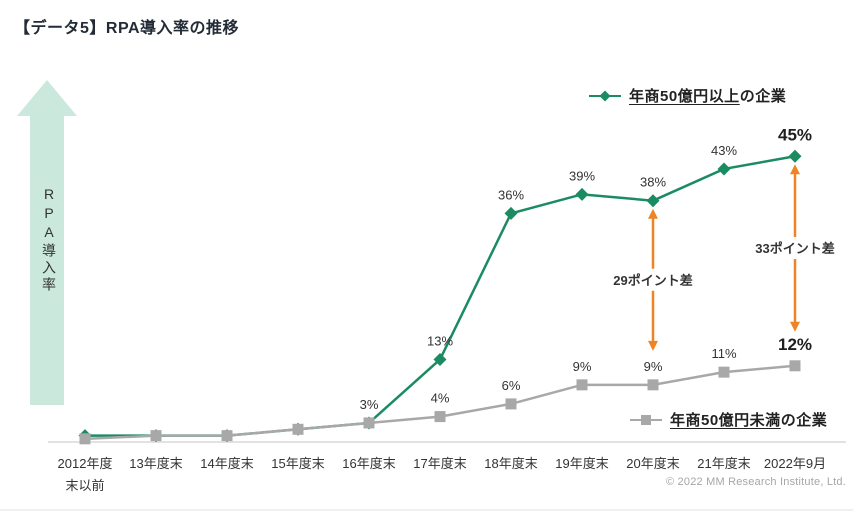 The height and width of the screenshot is (511, 853). What do you see at coordinates (510, 463) in the screenshot?
I see `x-axis-tick-label: 18年度末` at bounding box center [510, 463].